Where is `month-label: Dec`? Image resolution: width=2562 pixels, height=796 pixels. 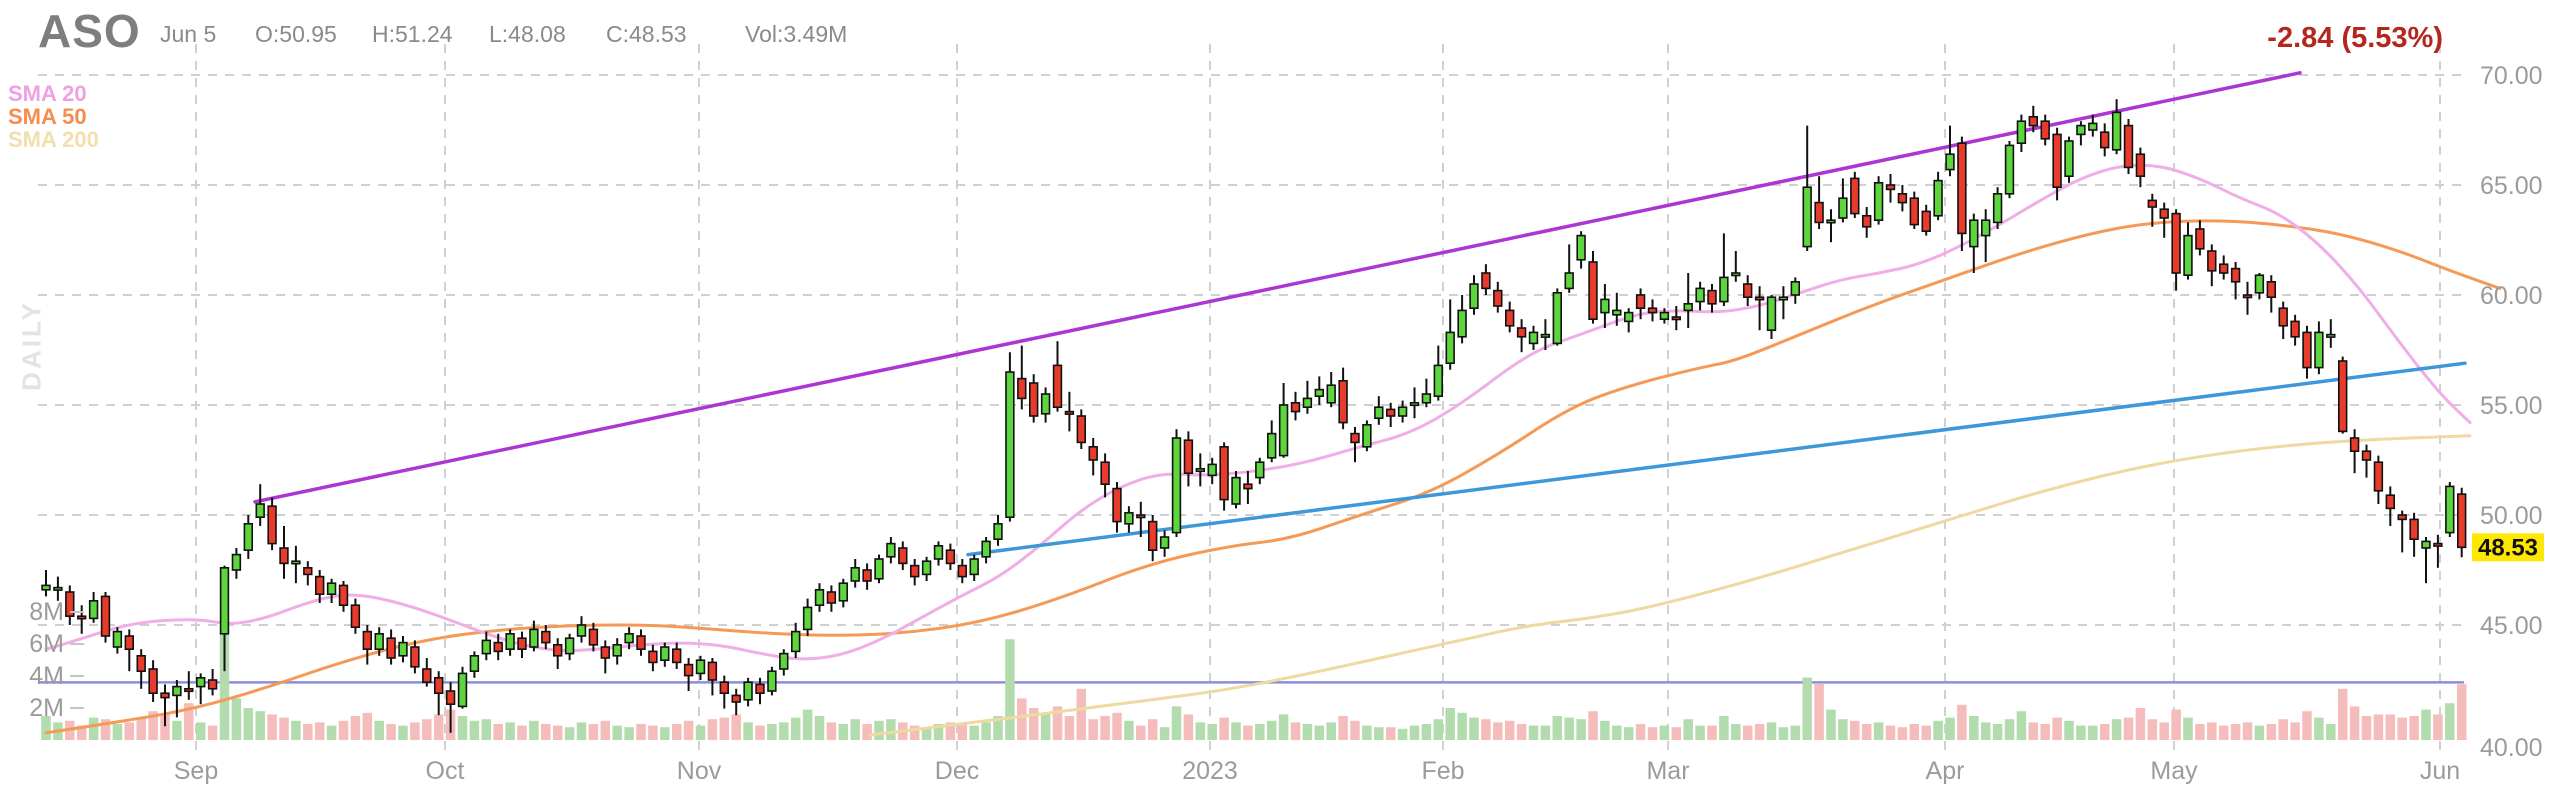
month-label: Dec is located at coordinates (957, 771).